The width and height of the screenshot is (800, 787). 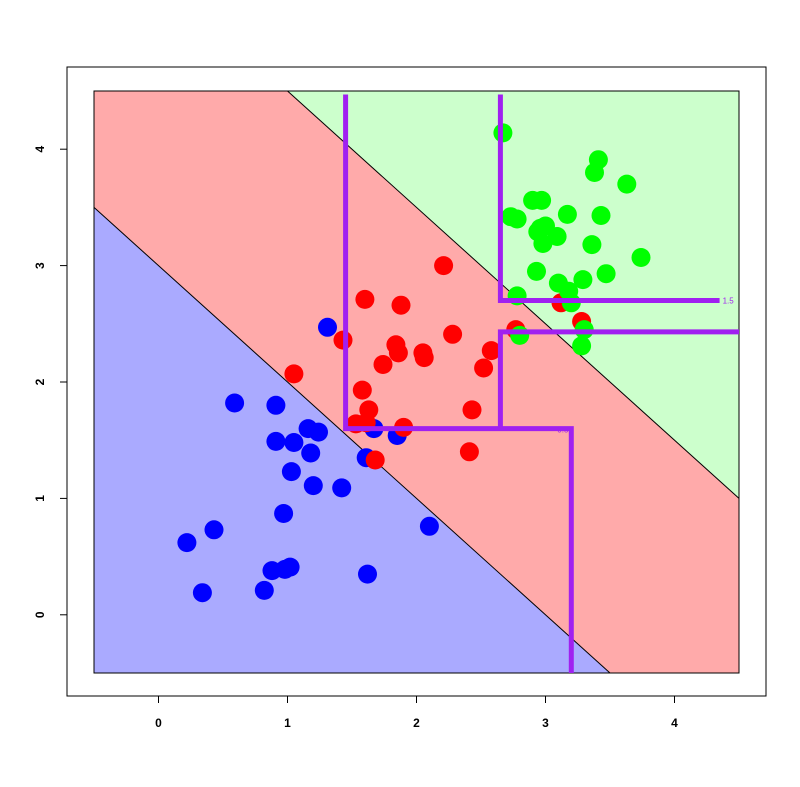 I want to click on x-tick-label: 2, so click(x=416, y=723).